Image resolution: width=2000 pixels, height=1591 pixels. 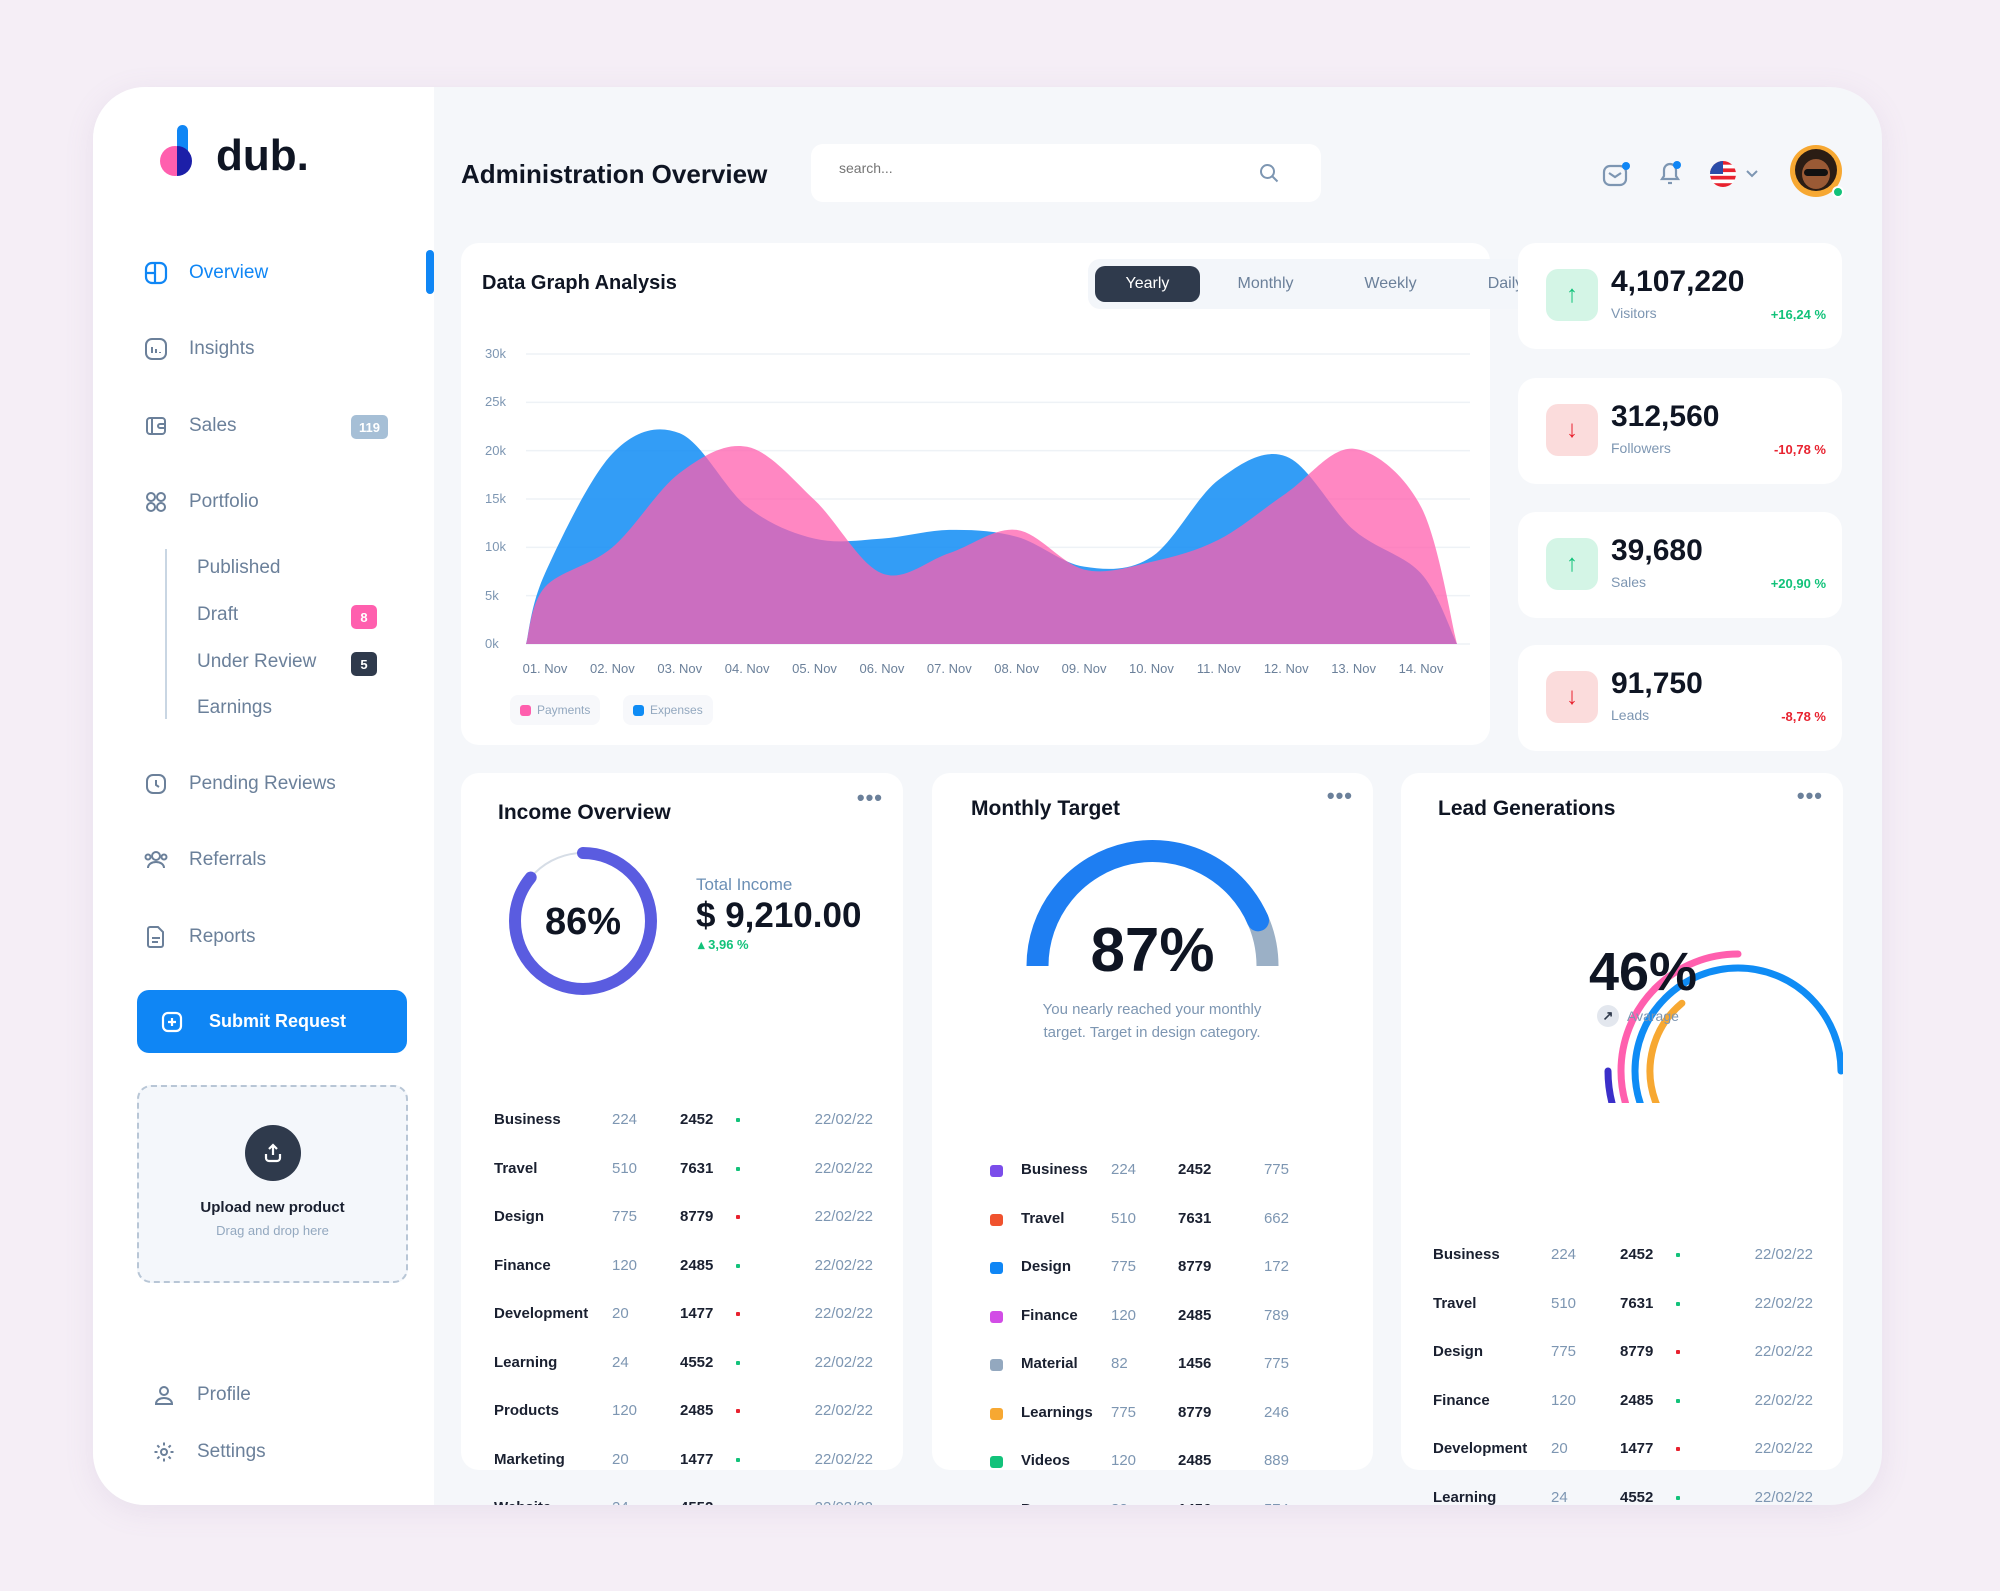 What do you see at coordinates (1637, 1351) in the screenshot?
I see `row-value: 8779` at bounding box center [1637, 1351].